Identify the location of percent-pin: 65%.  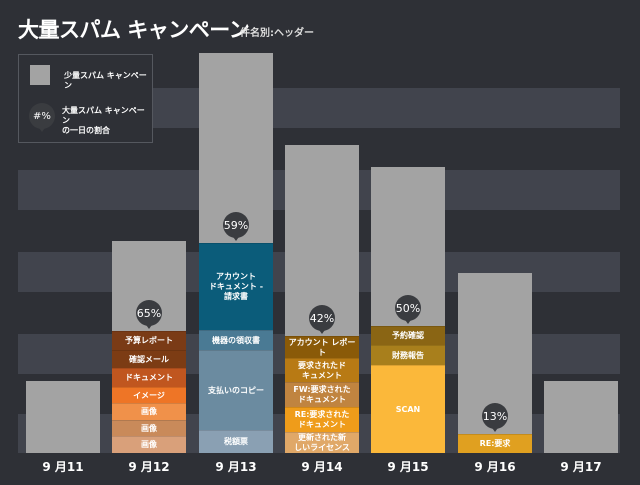
(149, 314).